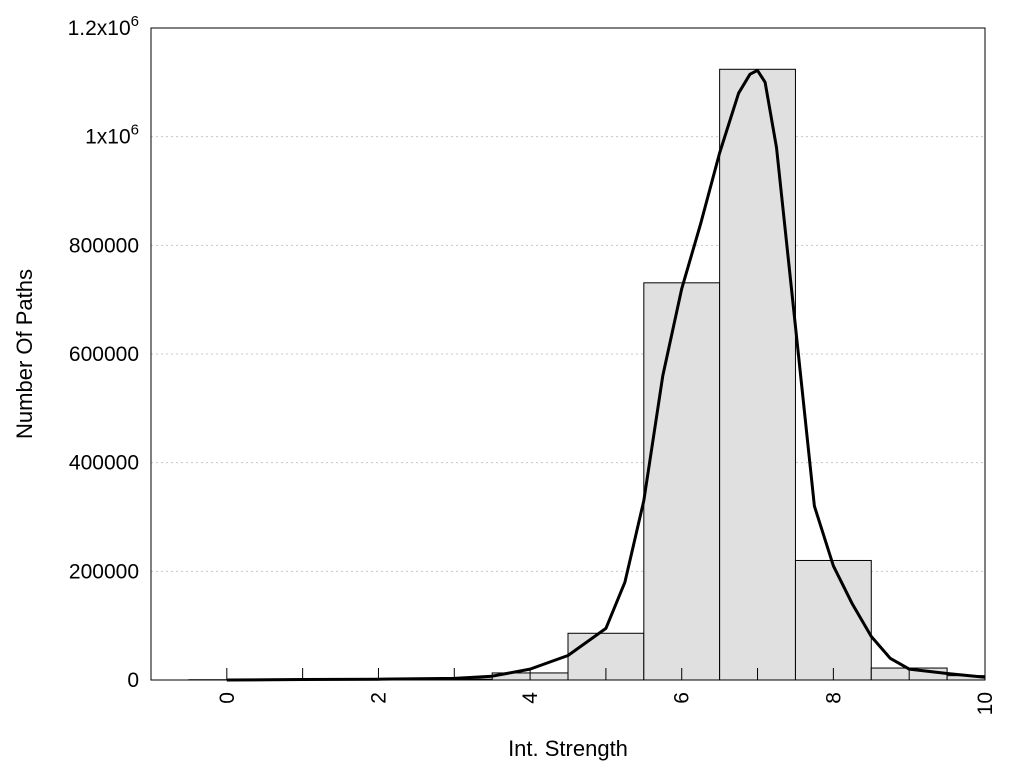  Describe the element at coordinates (378, 698) in the screenshot. I see `x-tick-label: 2` at that location.